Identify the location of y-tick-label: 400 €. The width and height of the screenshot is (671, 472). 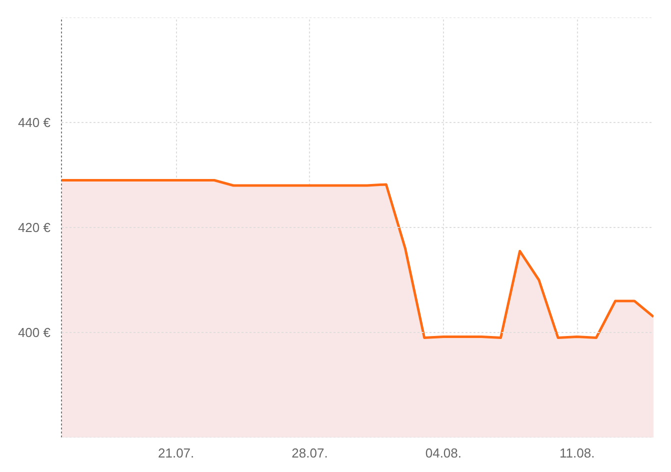
(35, 332).